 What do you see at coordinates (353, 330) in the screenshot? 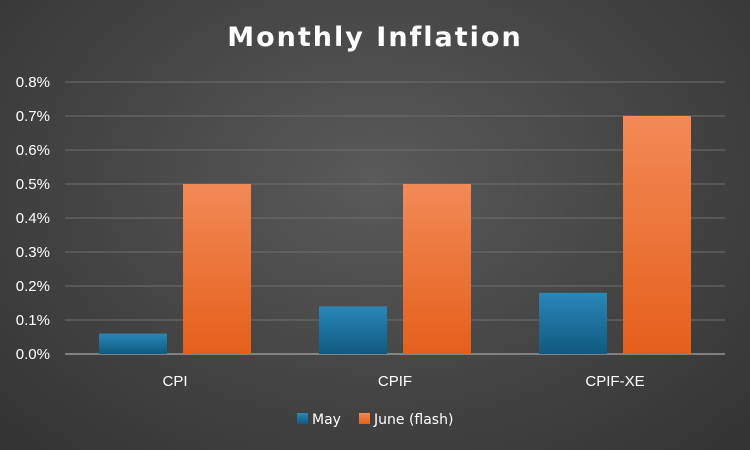
I see `bar-may-cpif` at bounding box center [353, 330].